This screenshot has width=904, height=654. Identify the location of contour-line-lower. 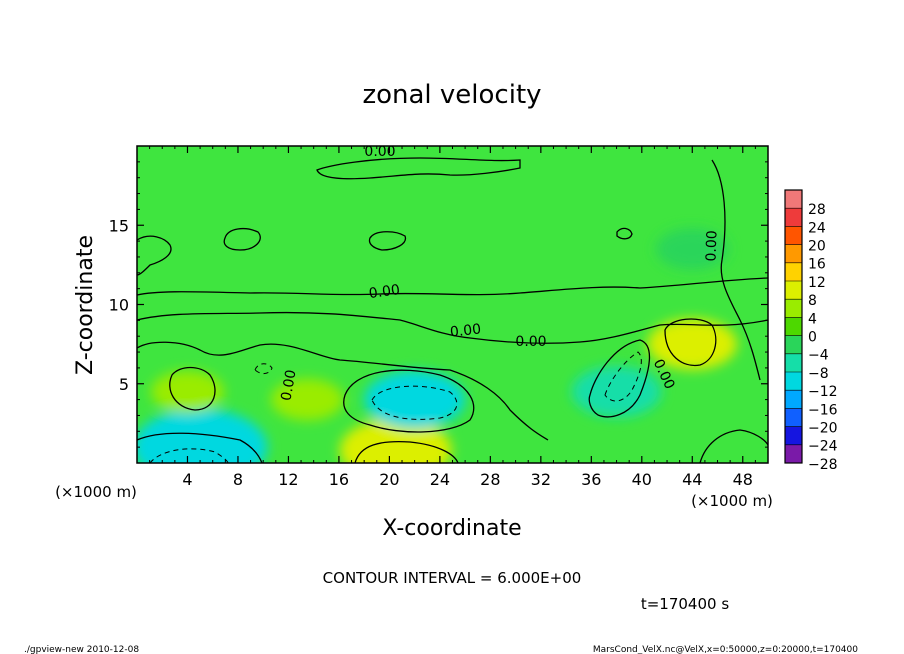
(343, 391).